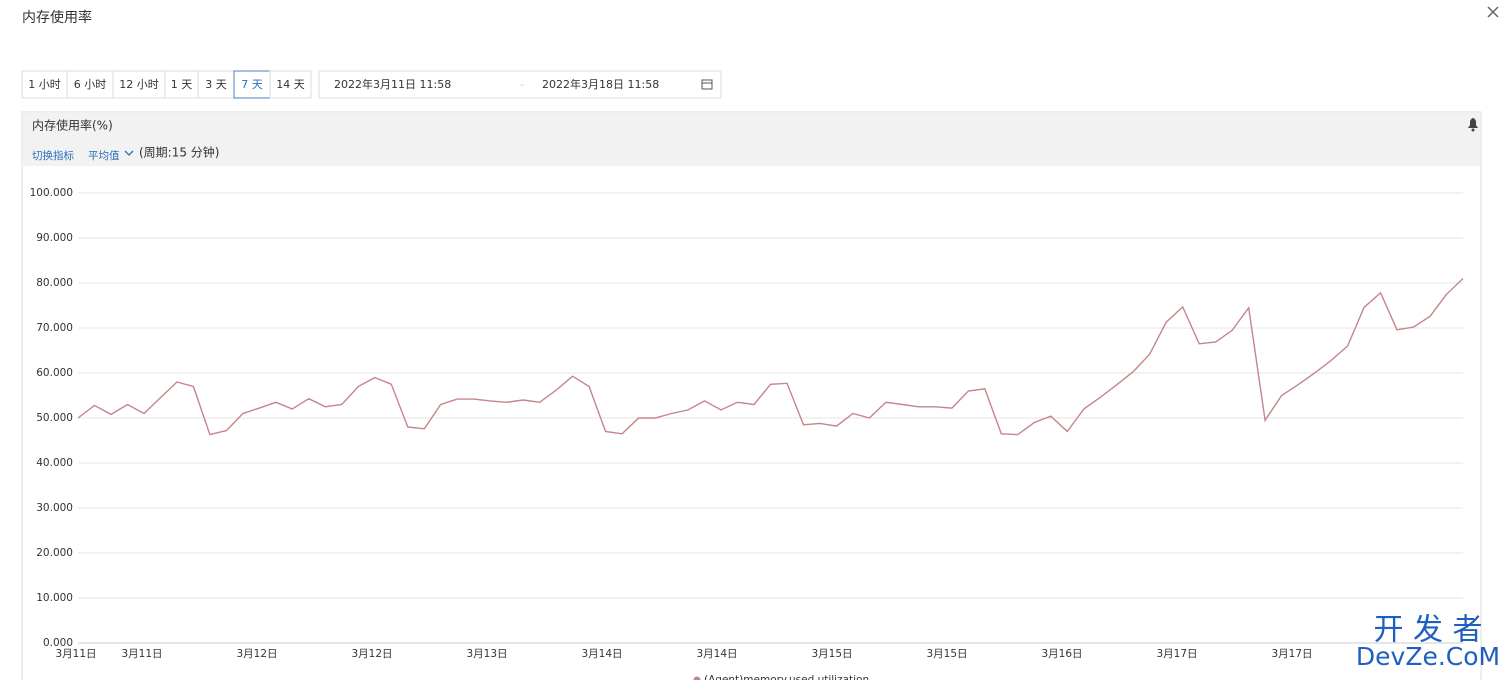 Image resolution: width=1512 pixels, height=680 pixels. What do you see at coordinates (51, 193) in the screenshot?
I see `y-tick-label: 100.000` at bounding box center [51, 193].